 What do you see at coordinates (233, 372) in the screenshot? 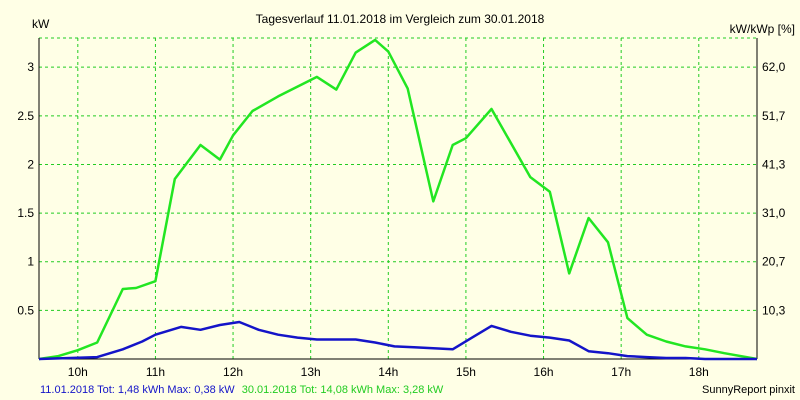
I see `x-tick-label: 12h` at bounding box center [233, 372].